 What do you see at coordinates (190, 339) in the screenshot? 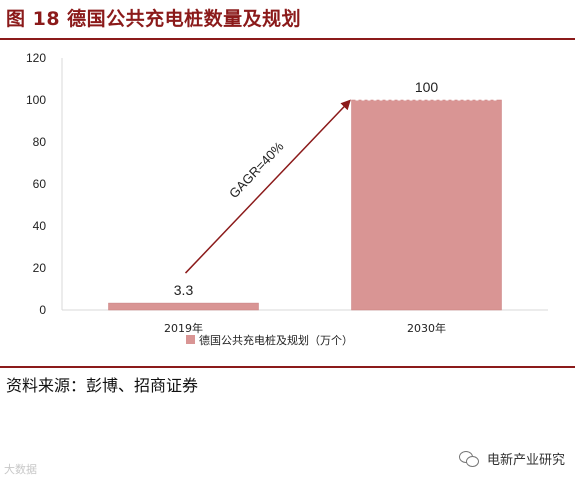
I see `legend-swatch` at bounding box center [190, 339].